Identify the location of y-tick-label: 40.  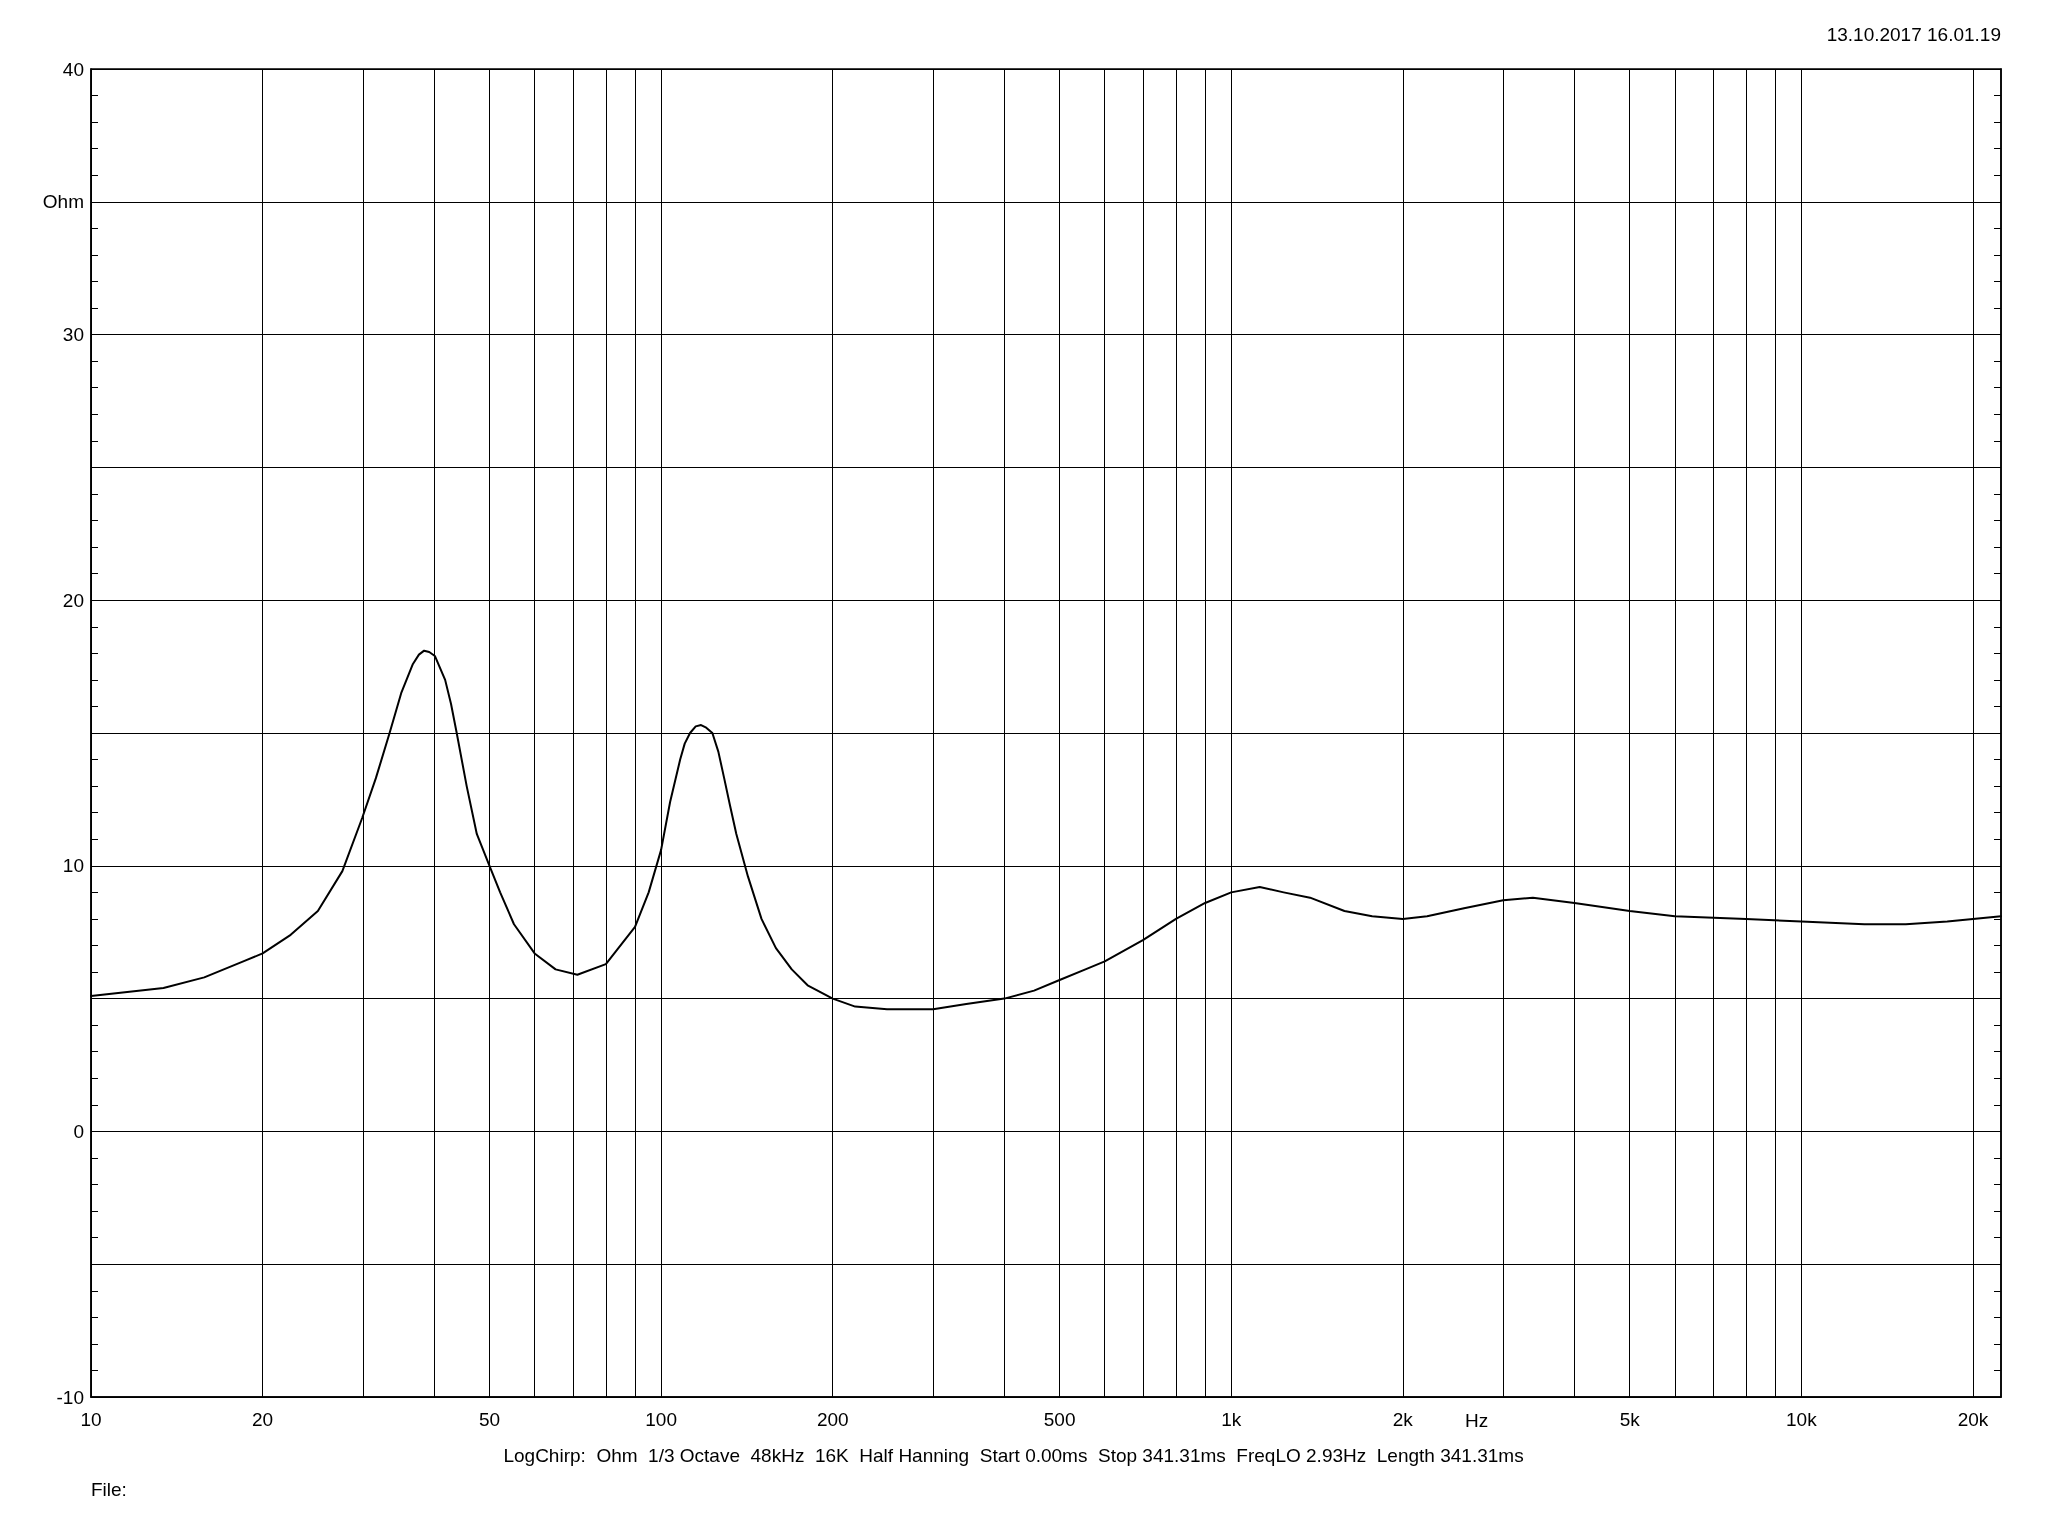
(73, 69).